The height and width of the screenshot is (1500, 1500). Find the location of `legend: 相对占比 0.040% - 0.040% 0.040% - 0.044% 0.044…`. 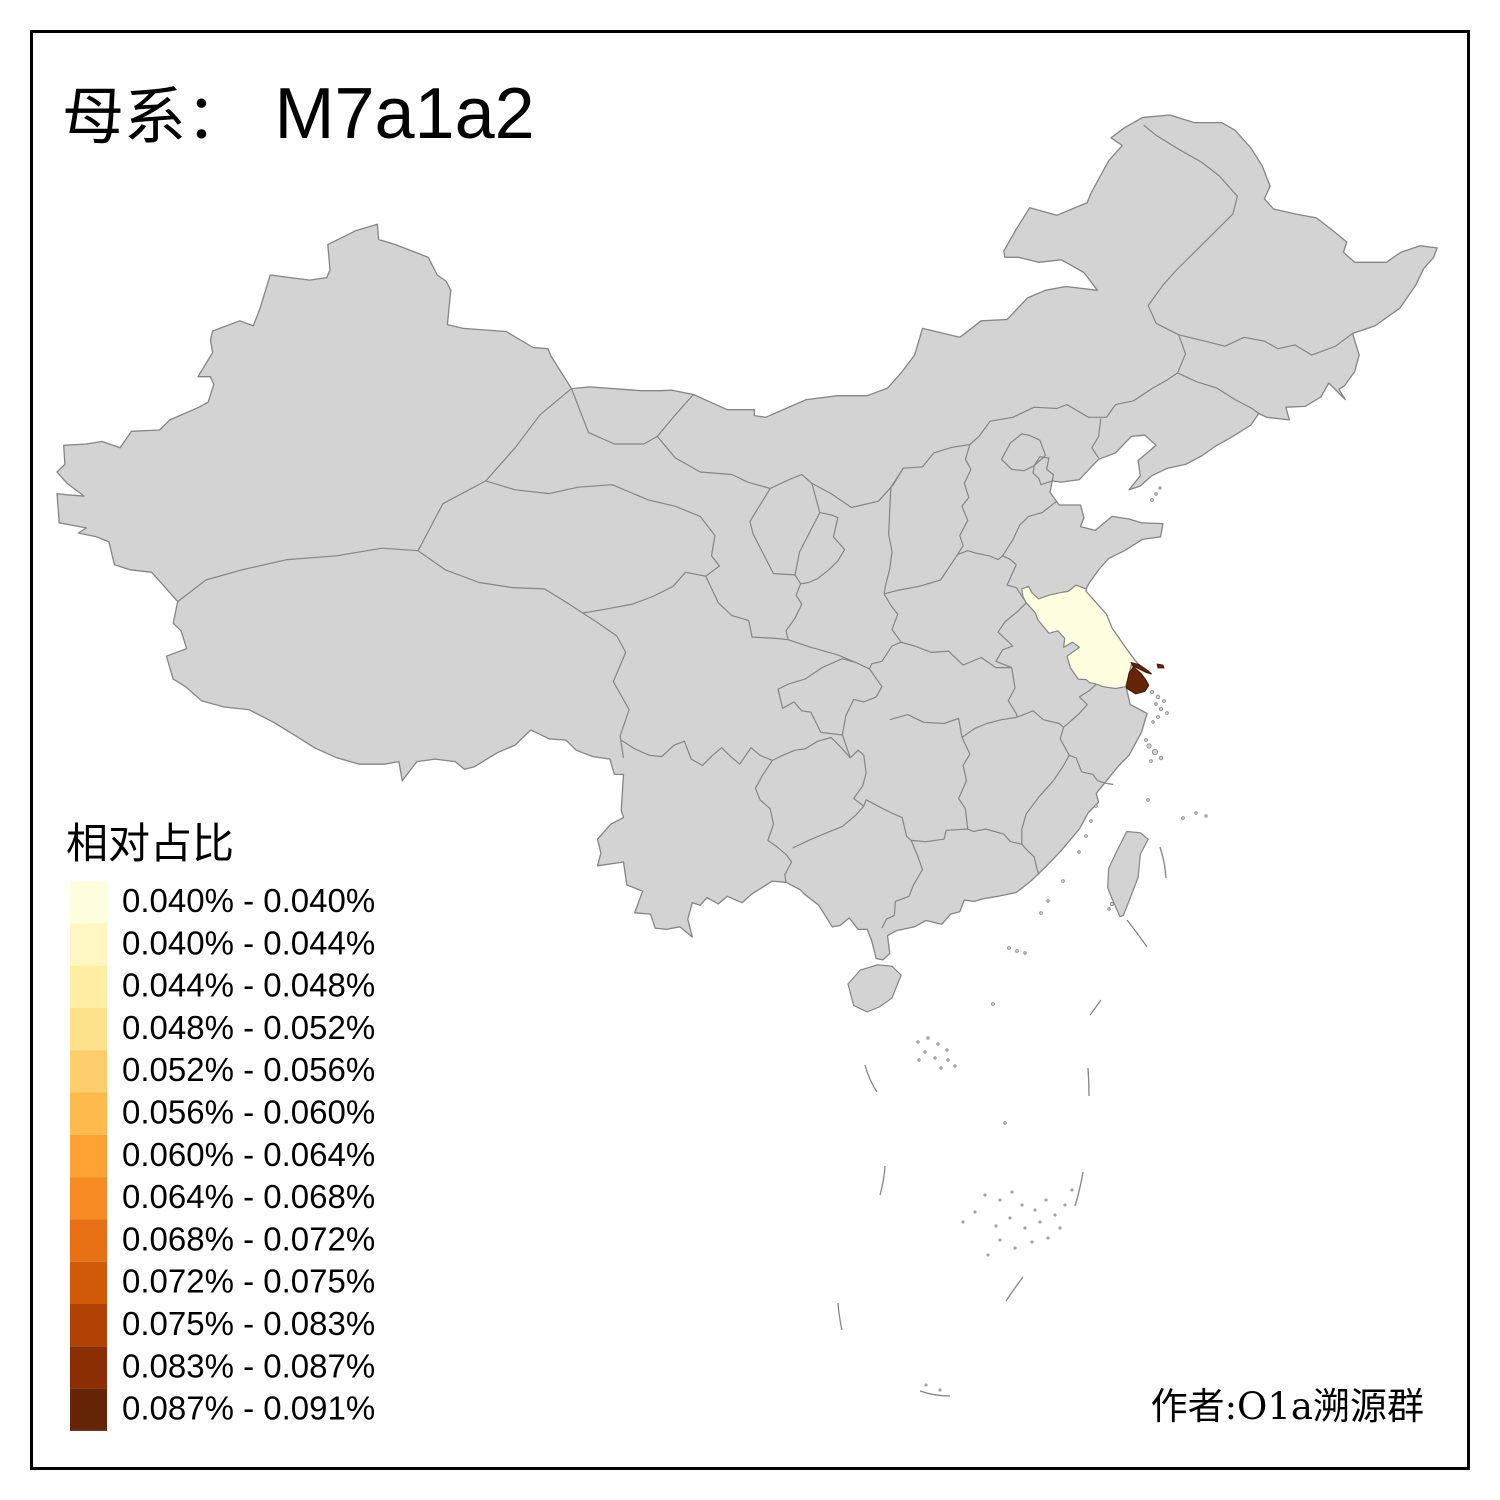

legend: 相对占比 0.040% - 0.040% 0.040% - 0.044% 0.044… is located at coordinates (220, 1125).